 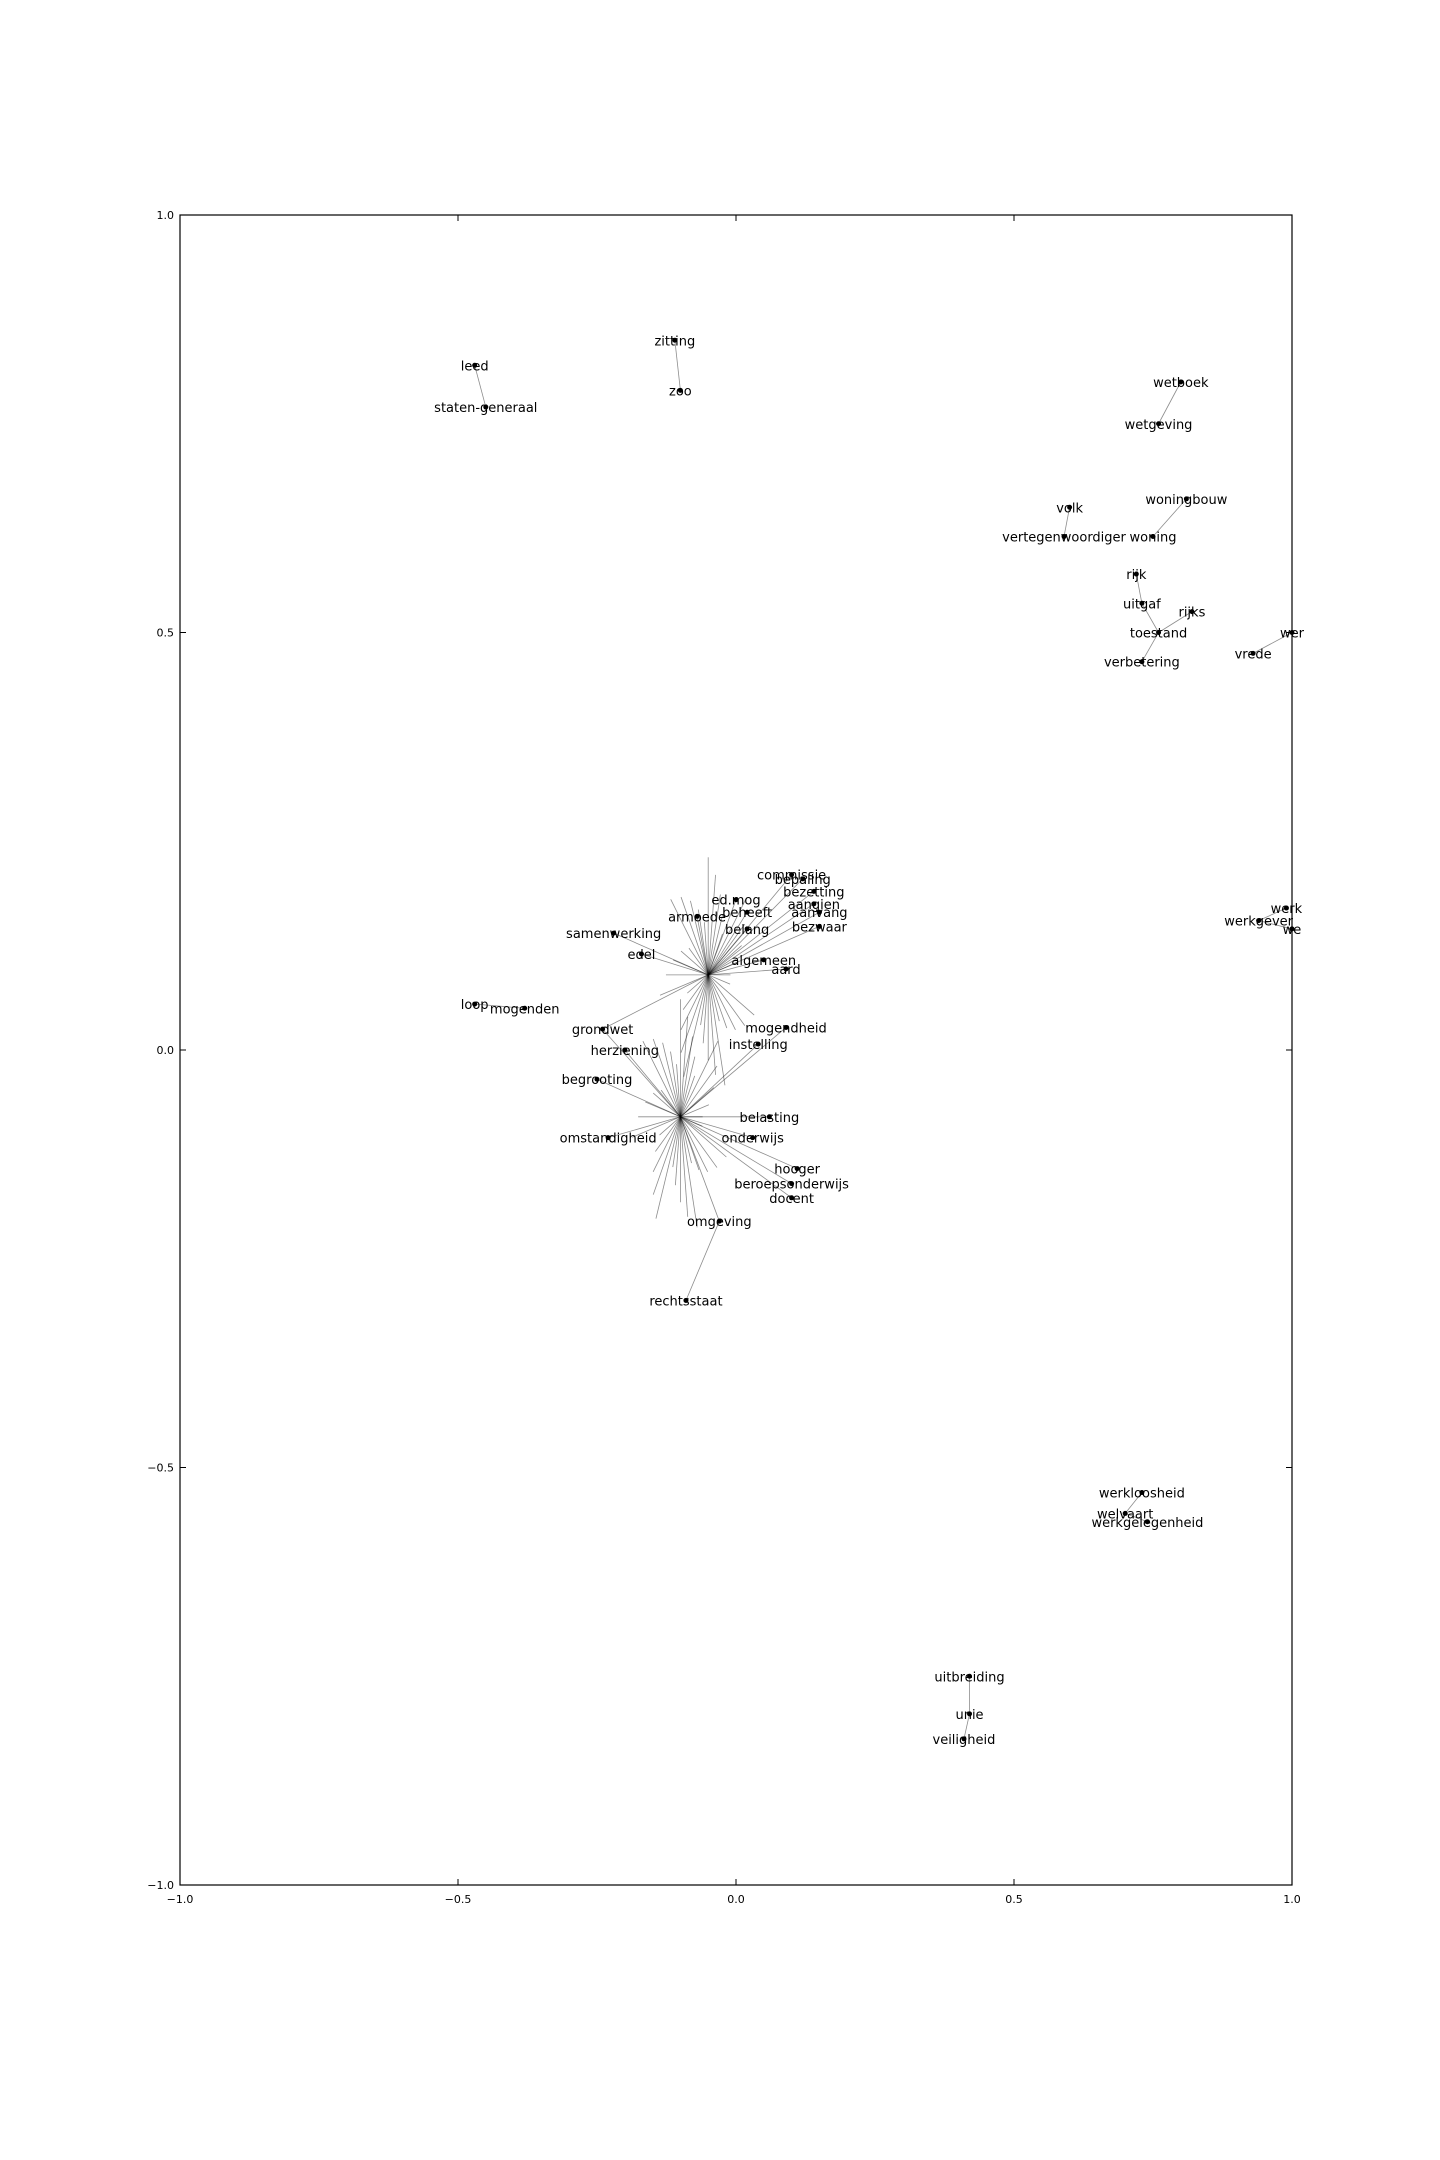 I want to click on y-tick-label: −1.0, so click(x=160, y=1885).